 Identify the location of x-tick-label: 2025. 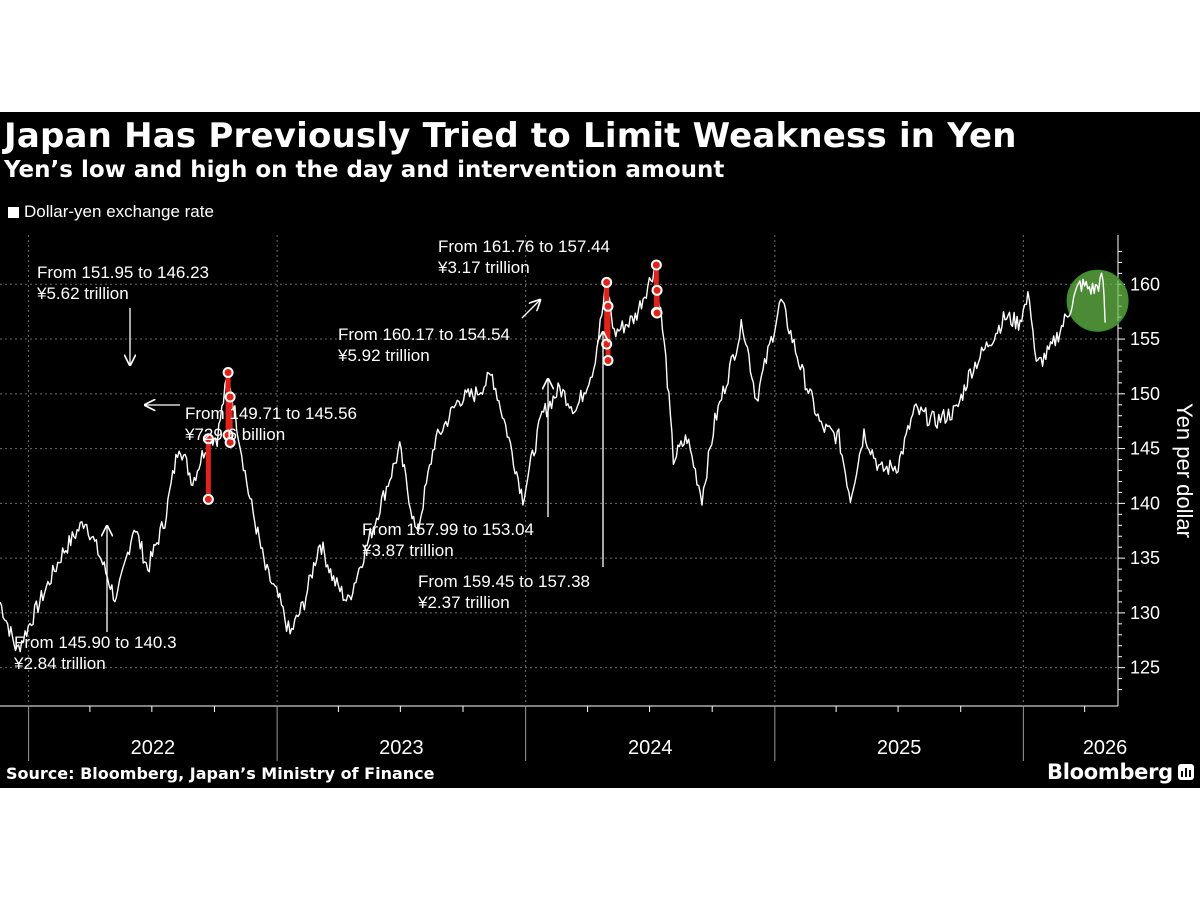
(899, 748).